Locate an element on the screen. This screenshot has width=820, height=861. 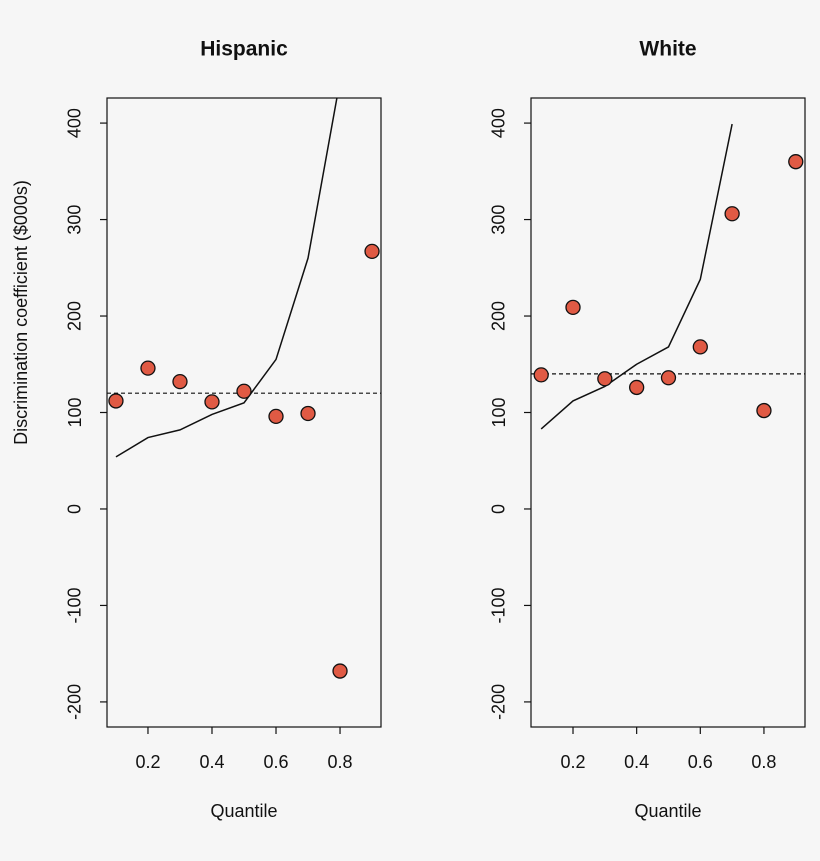
chart-title: Hispanic is located at coordinates (244, 49).